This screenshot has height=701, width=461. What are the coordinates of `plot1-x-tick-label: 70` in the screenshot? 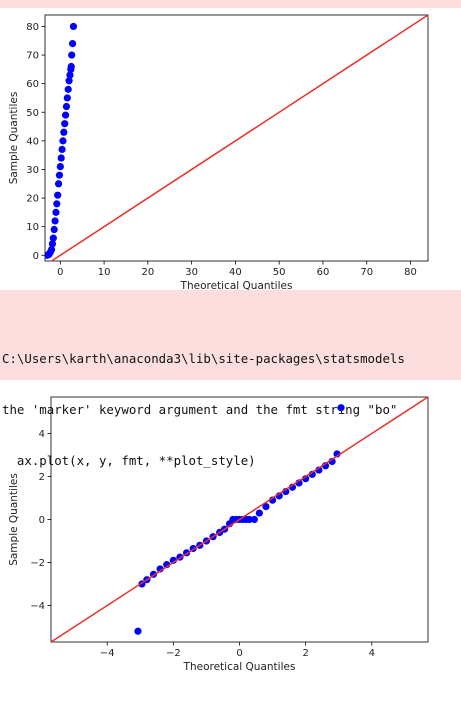 It's located at (366, 272).